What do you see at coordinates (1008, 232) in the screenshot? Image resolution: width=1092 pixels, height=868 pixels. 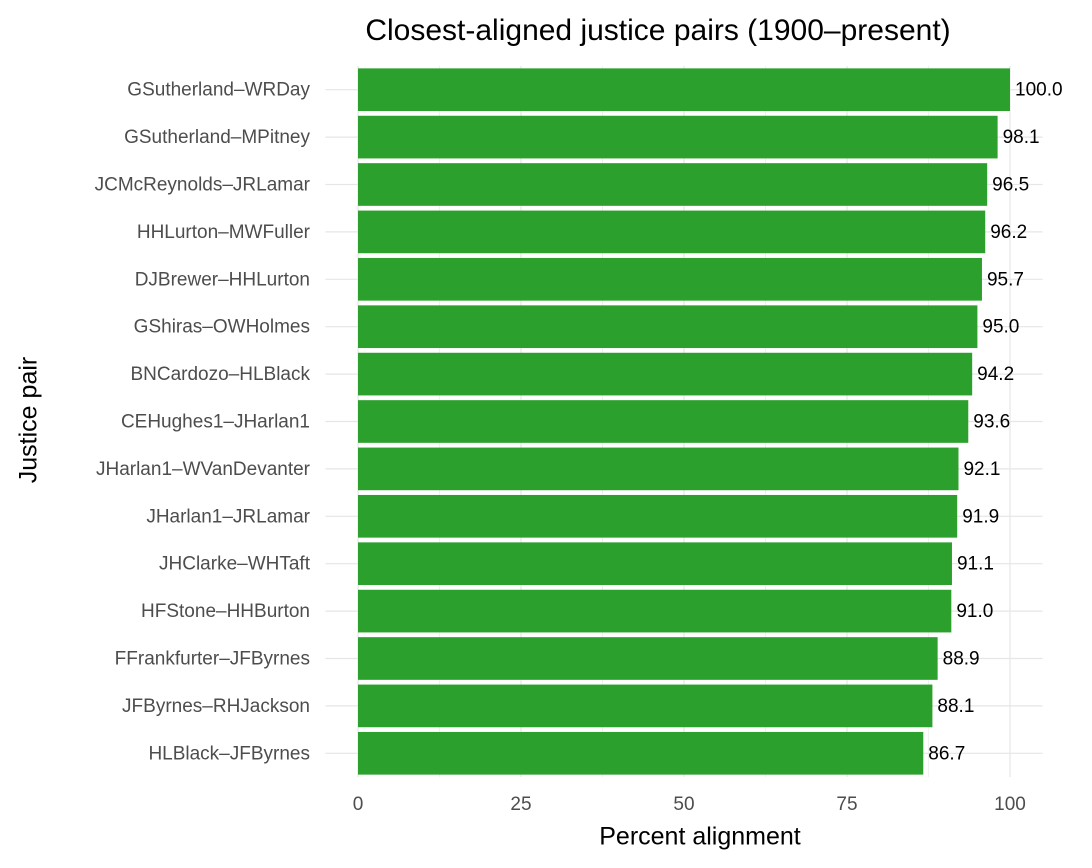 I see `value-label: 96.2` at bounding box center [1008, 232].